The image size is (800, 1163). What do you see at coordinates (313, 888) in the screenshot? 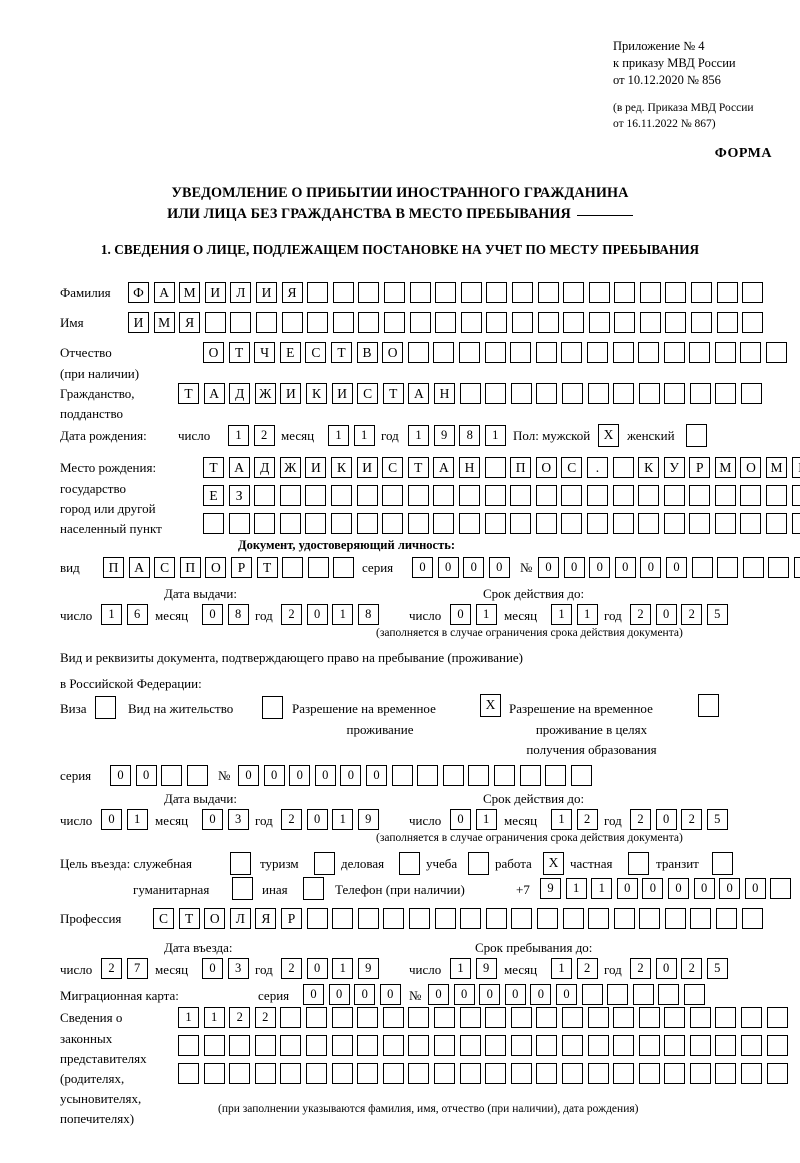
I see `purpose-other-checkbox` at bounding box center [313, 888].